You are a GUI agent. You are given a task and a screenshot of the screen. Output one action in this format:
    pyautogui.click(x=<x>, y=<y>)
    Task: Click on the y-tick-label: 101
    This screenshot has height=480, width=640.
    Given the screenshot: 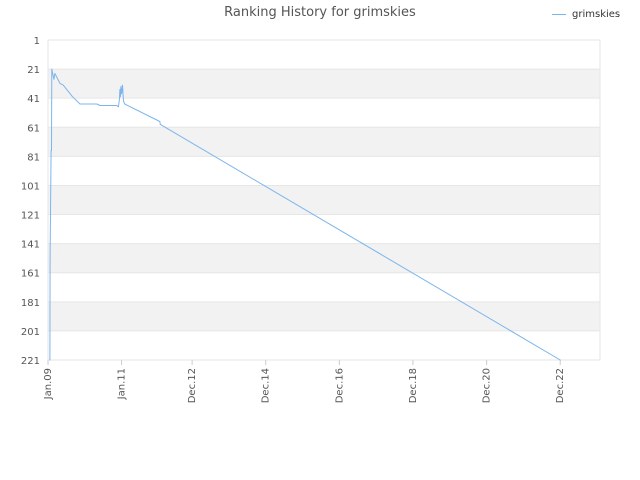 What is the action you would take?
    pyautogui.click(x=30, y=186)
    